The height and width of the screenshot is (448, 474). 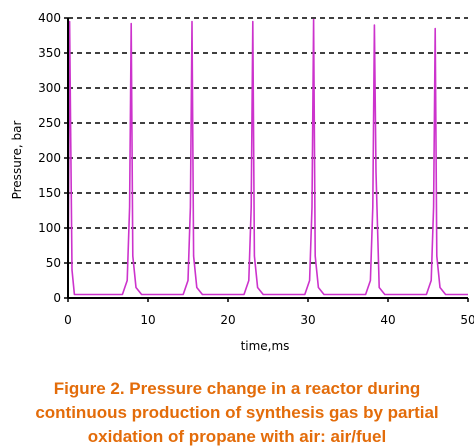 I want to click on y-tick-labels: 0 50 100 150 200 250 300 350 400, so click(x=49, y=158).